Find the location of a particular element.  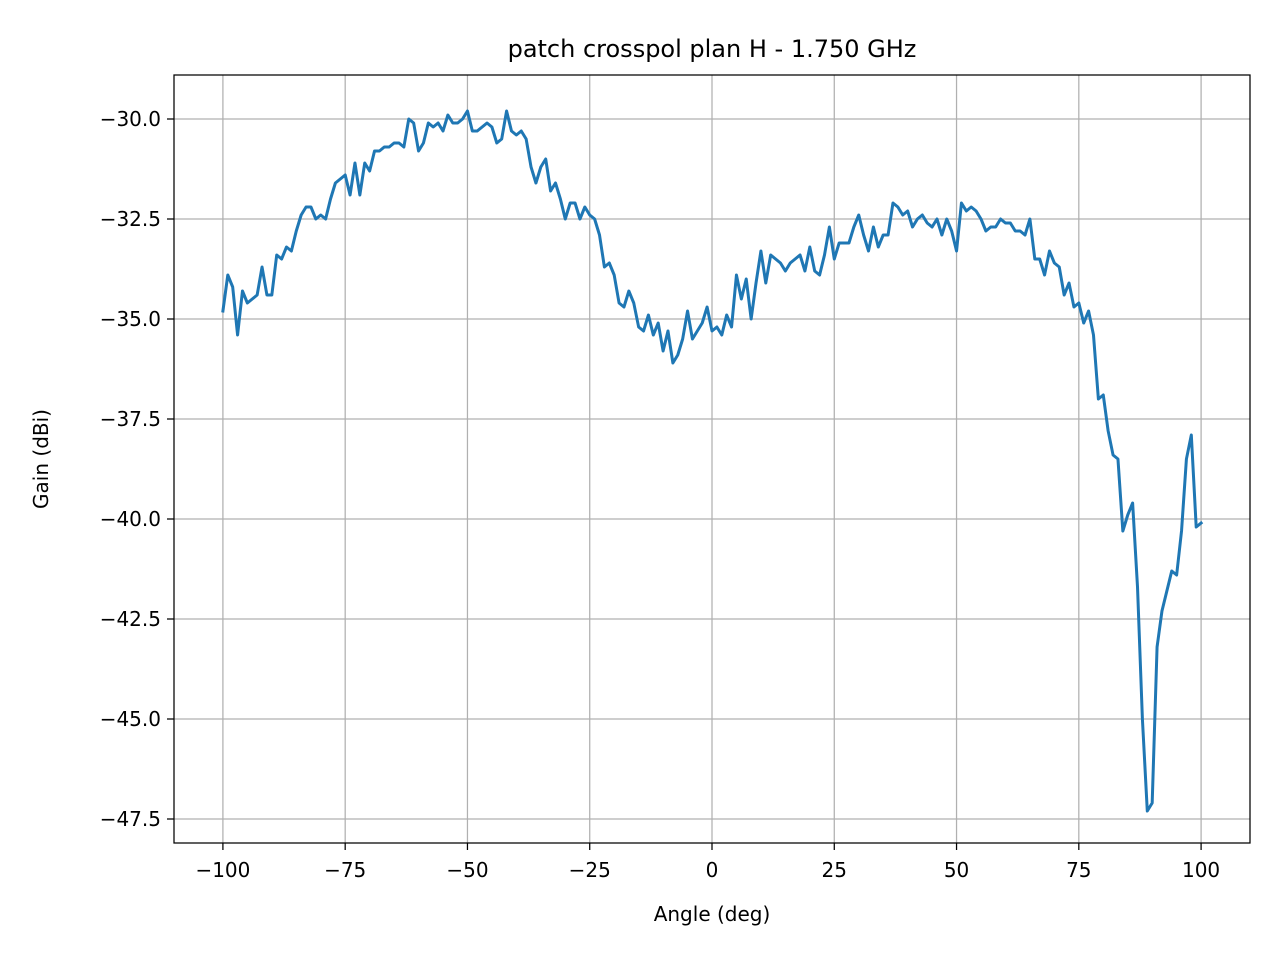

x-tick-label: −100 is located at coordinates (222, 870).